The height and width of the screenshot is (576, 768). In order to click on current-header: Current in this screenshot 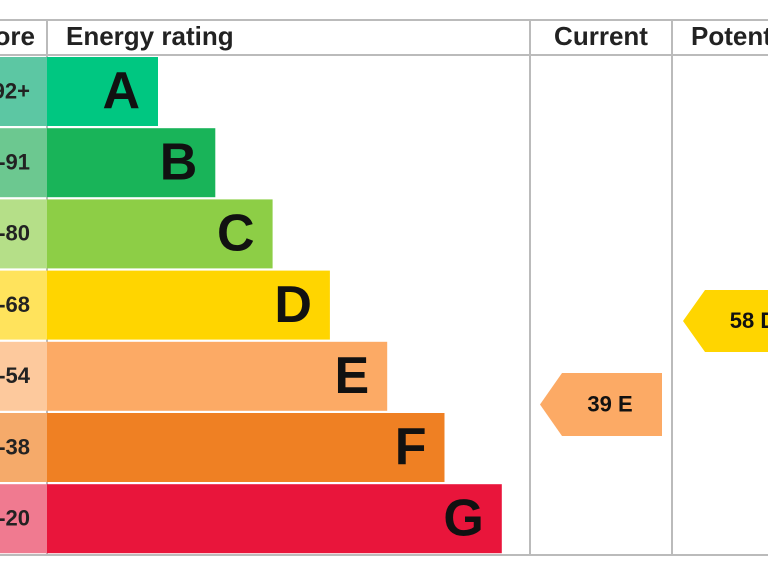, I will do `click(601, 36)`.